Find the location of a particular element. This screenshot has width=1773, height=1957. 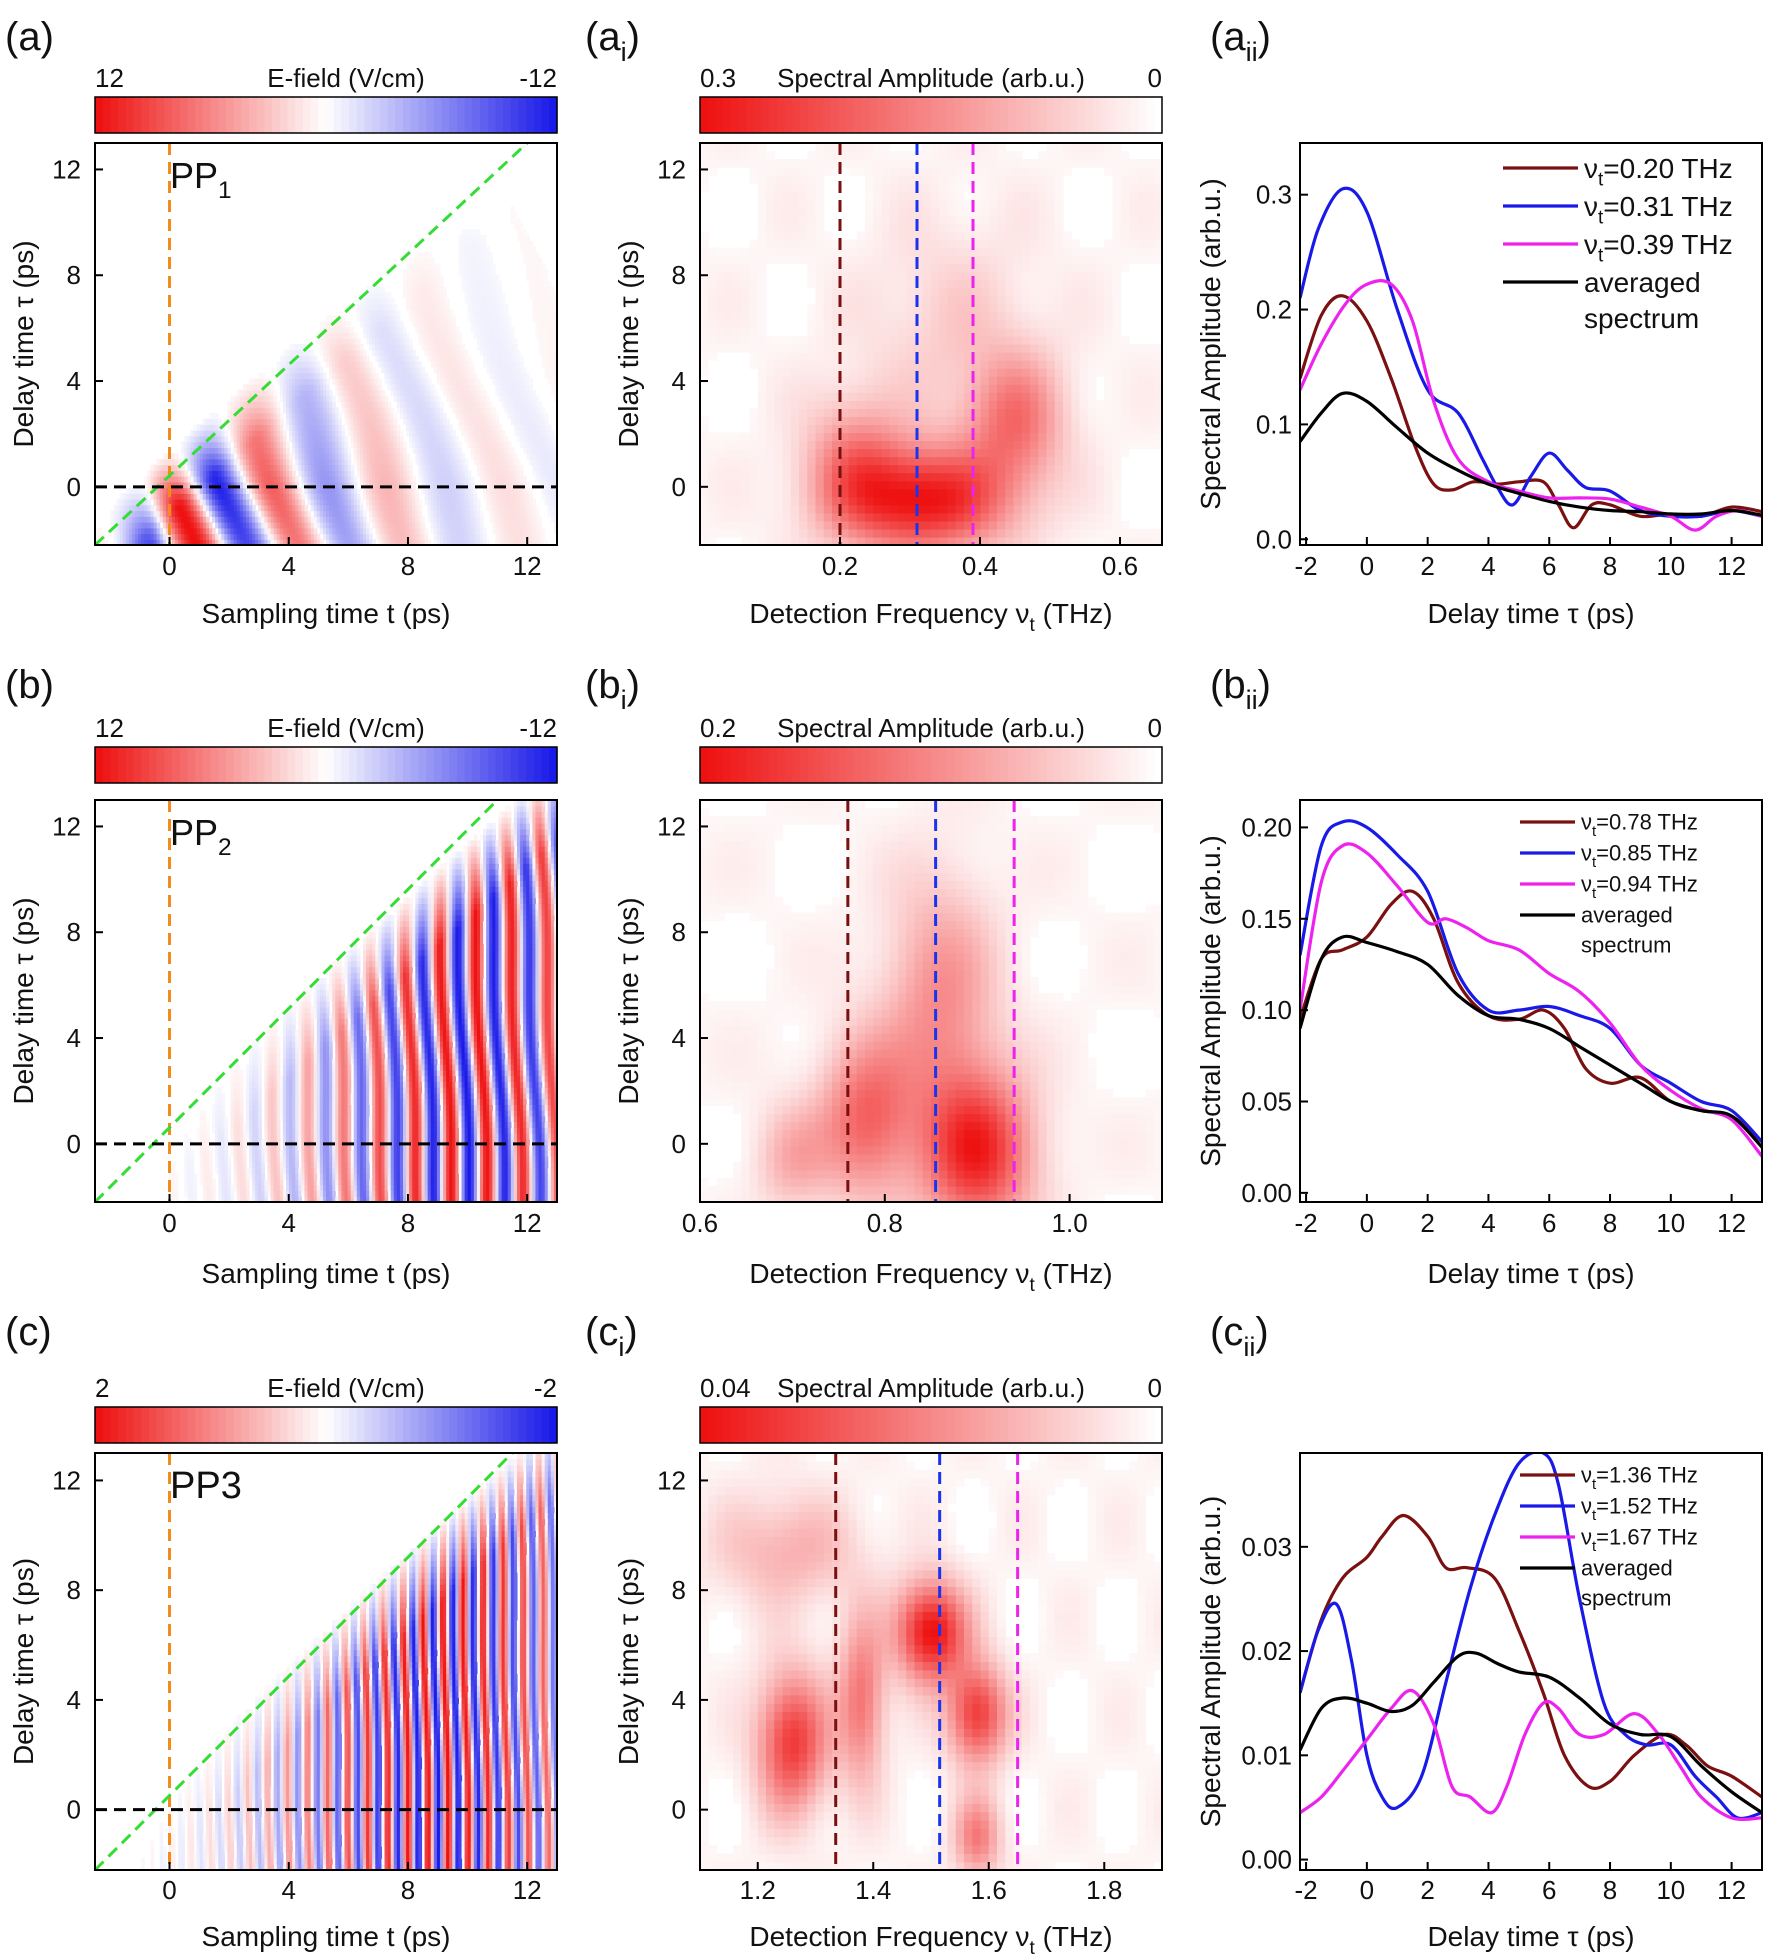

colorbar-title: E-field (V/cm) is located at coordinates (345, 78).